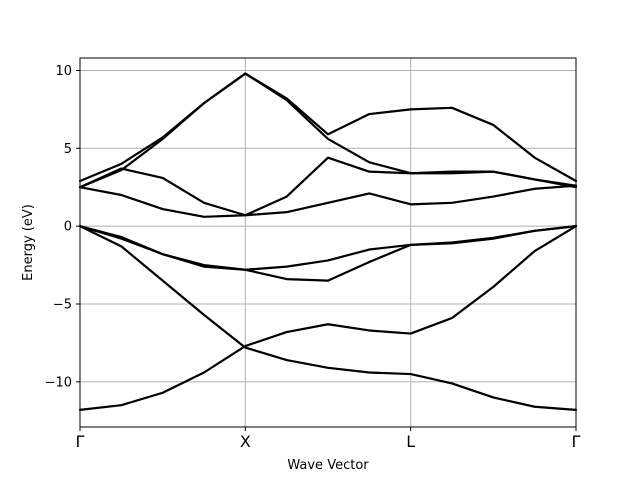 The image size is (640, 480). Describe the element at coordinates (328, 465) in the screenshot. I see `x-axis-label: Wave Vector` at that location.